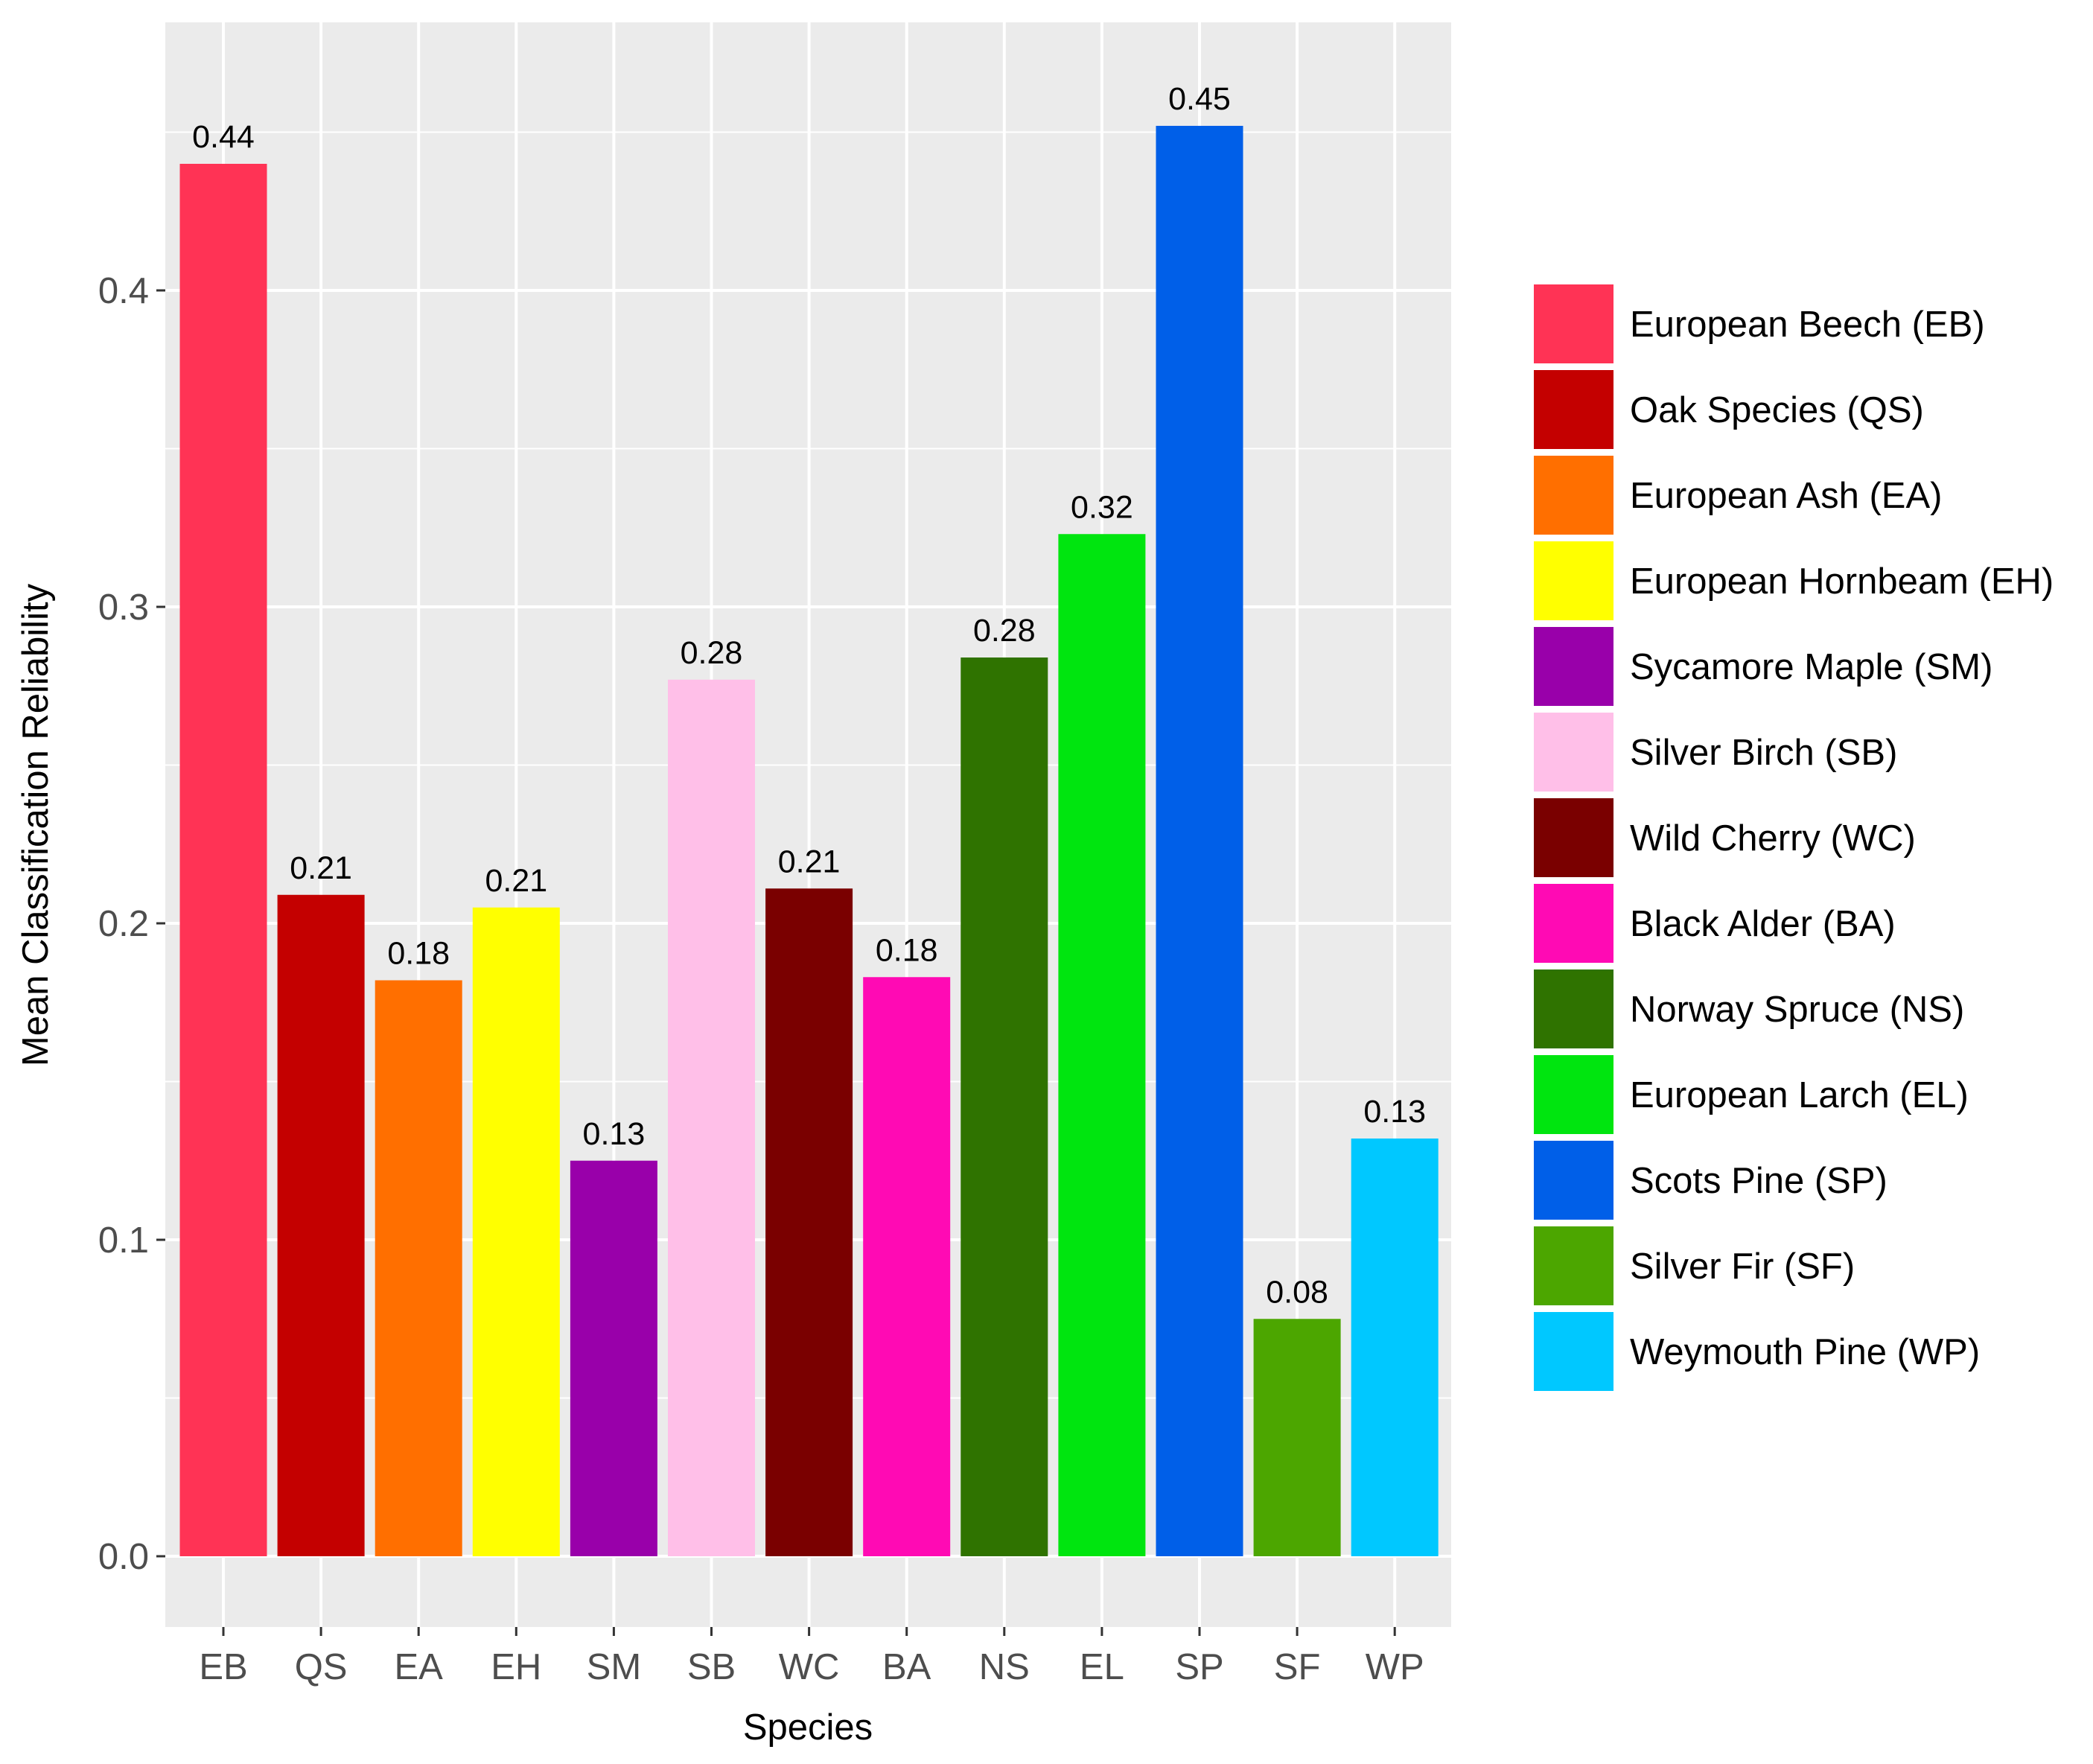  What do you see at coordinates (1199, 841) in the screenshot?
I see `bar-sp` at bounding box center [1199, 841].